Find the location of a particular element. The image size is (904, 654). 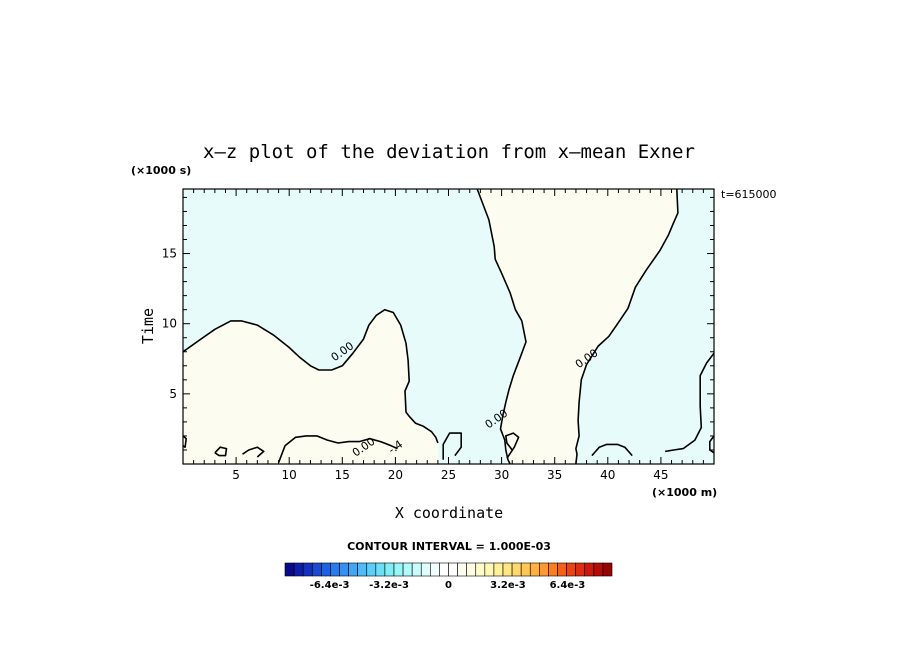

y-axis-label: Time is located at coordinates (148, 326).